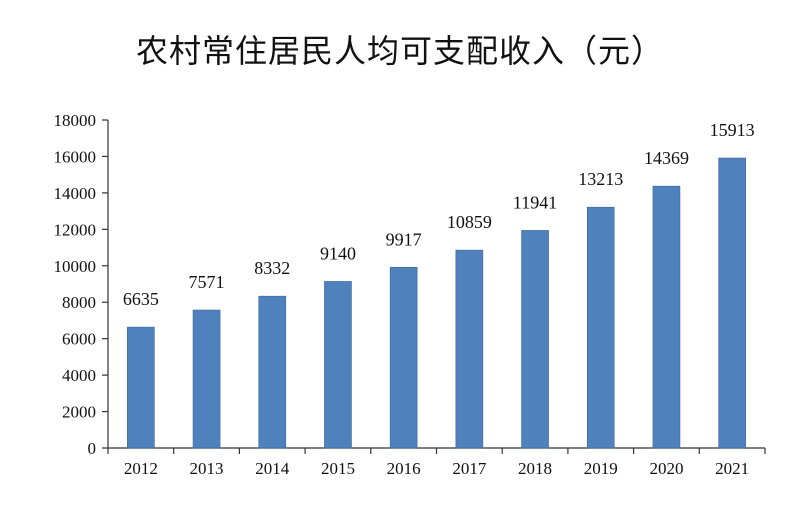 This screenshot has width=800, height=529. What do you see at coordinates (404, 239) in the screenshot?
I see `data-label: 9917` at bounding box center [404, 239].